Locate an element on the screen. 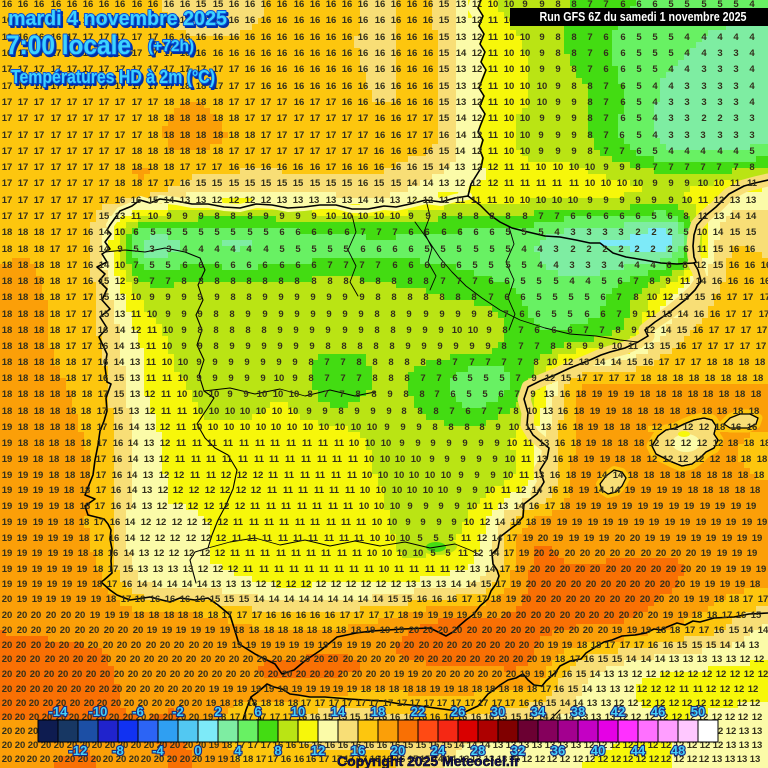 The height and width of the screenshot is (768, 768). svg-text: -4 is located at coordinates (158, 750).